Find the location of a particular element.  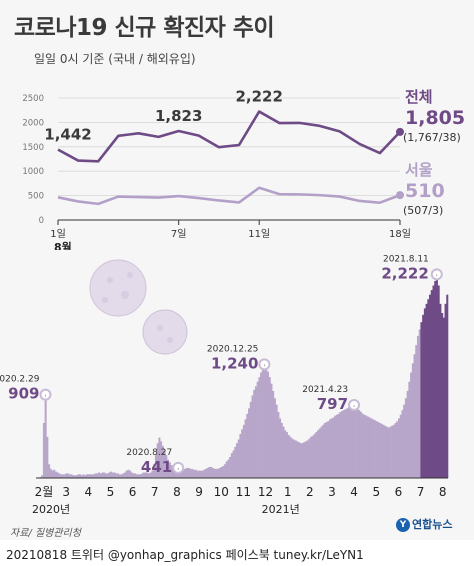

year-label: 2021년 is located at coordinates (281, 509).